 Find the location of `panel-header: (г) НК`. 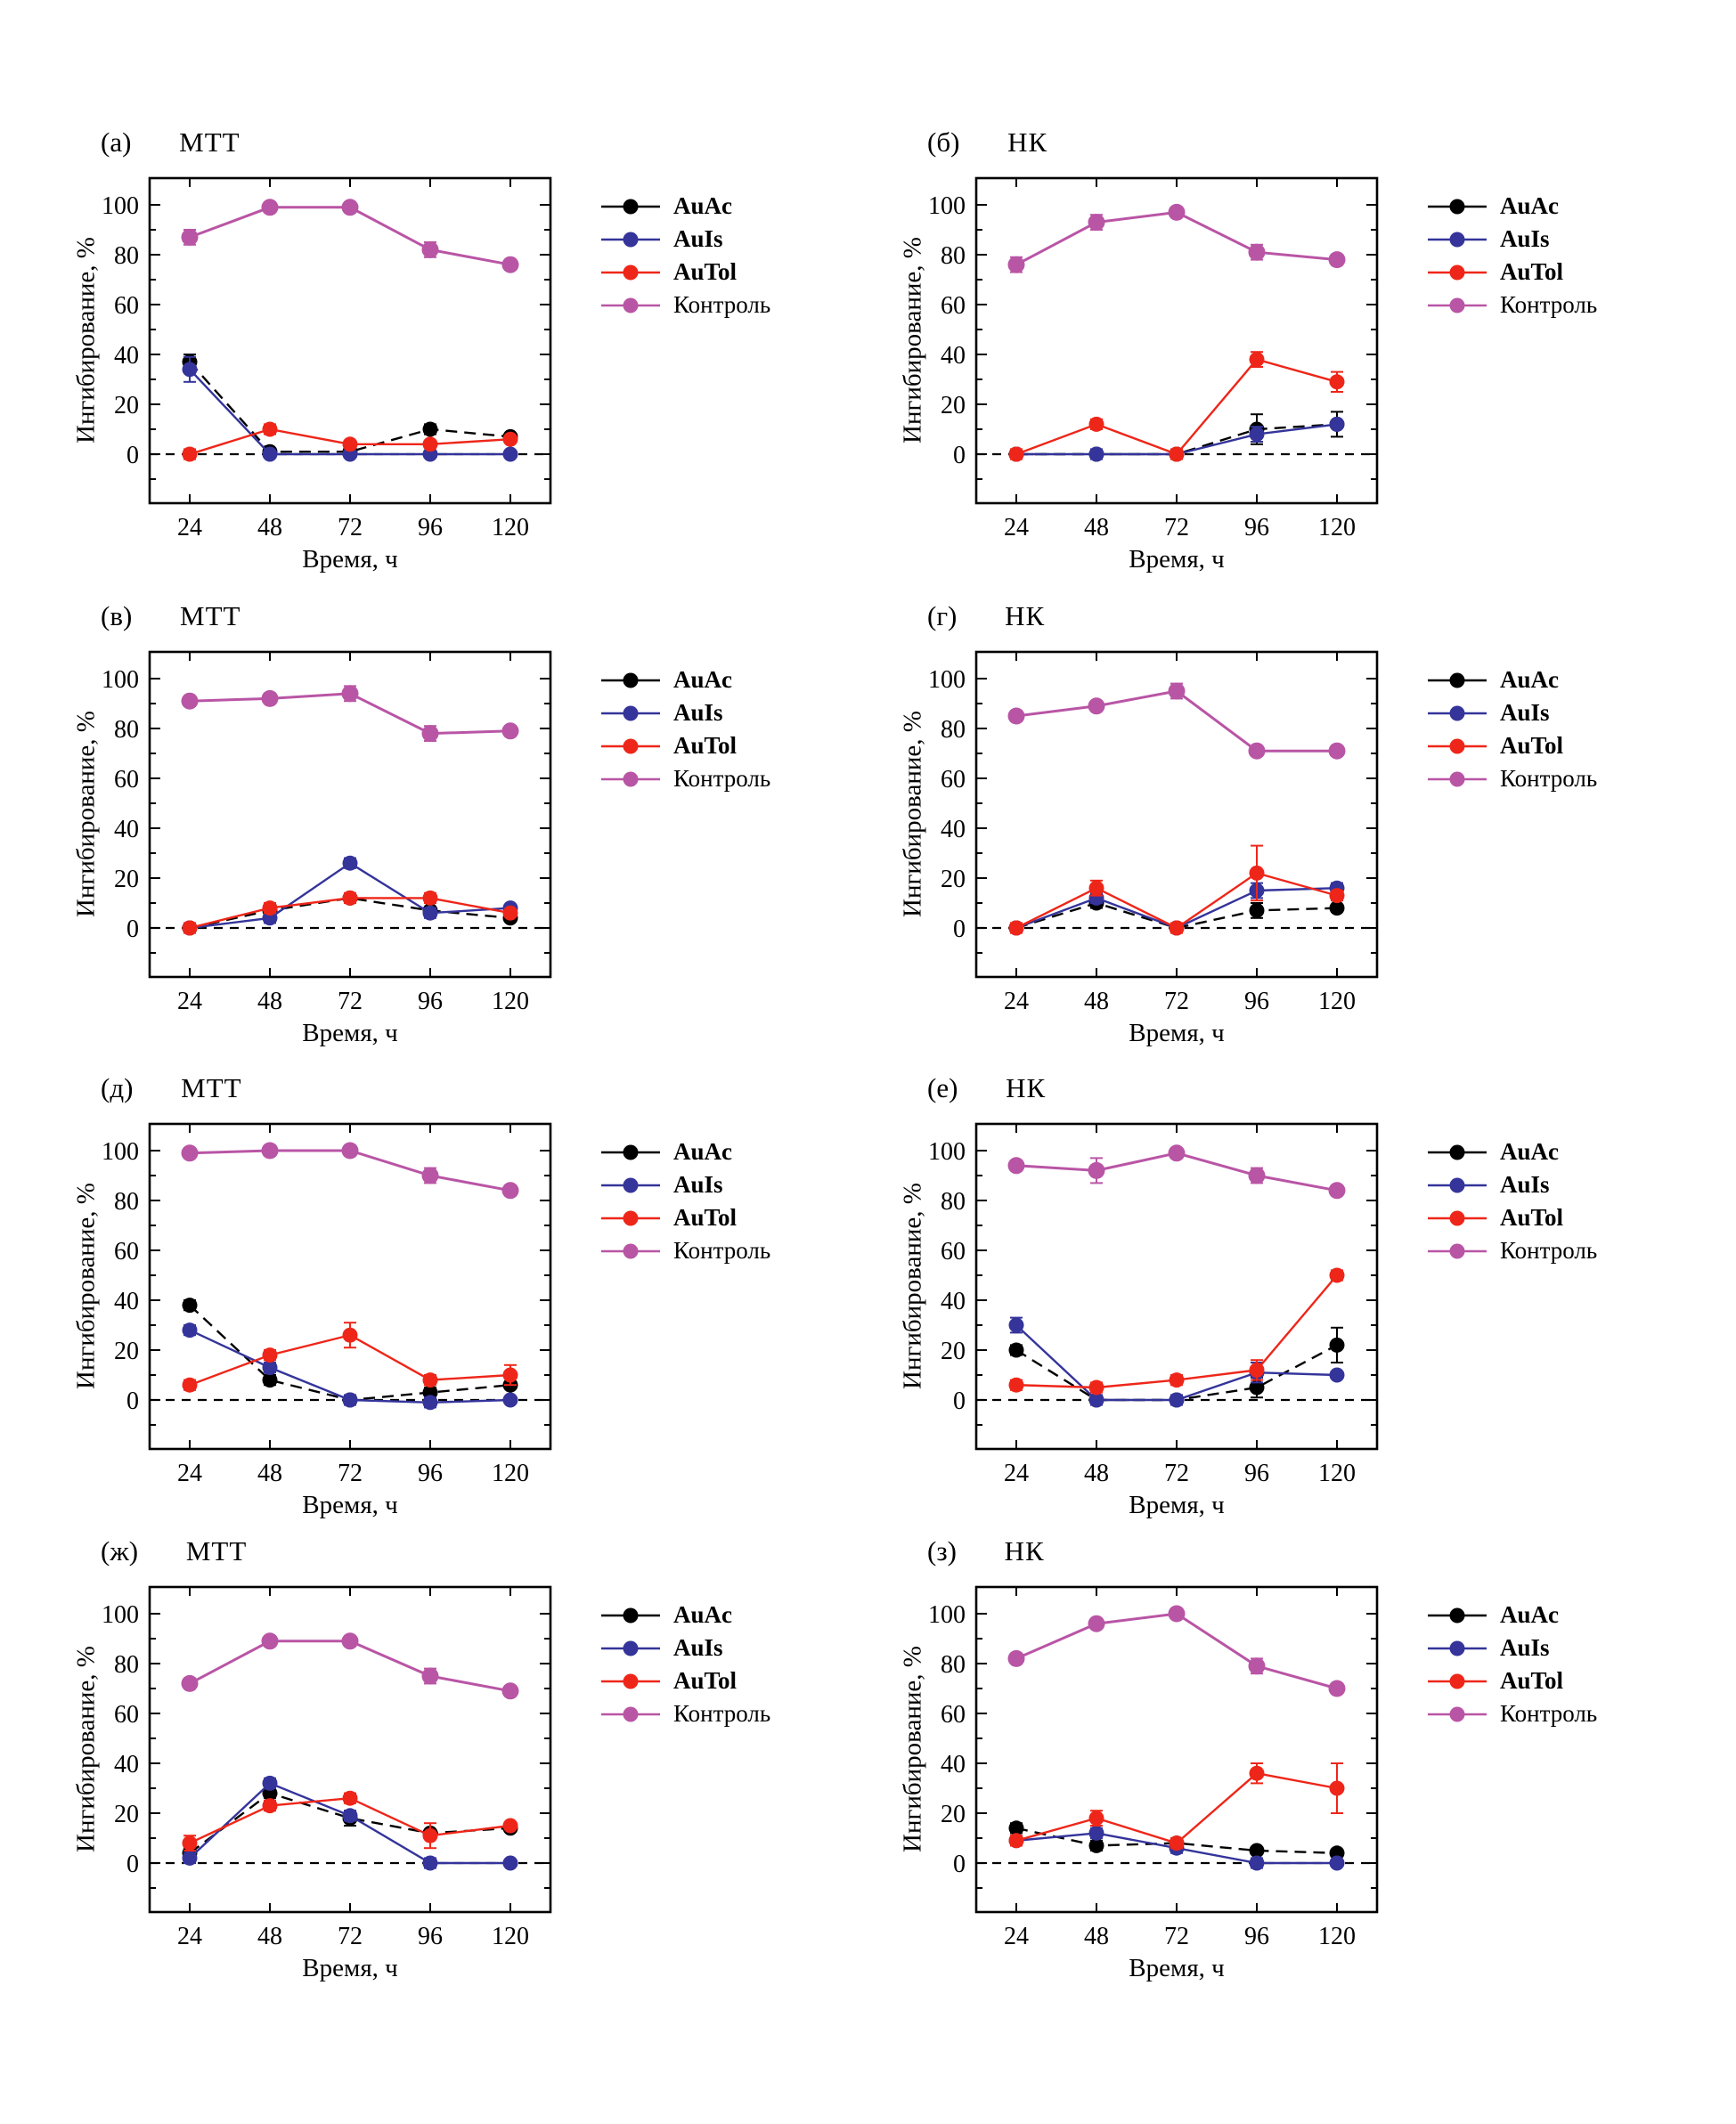

panel-header: (г) НК is located at coordinates (986, 616).